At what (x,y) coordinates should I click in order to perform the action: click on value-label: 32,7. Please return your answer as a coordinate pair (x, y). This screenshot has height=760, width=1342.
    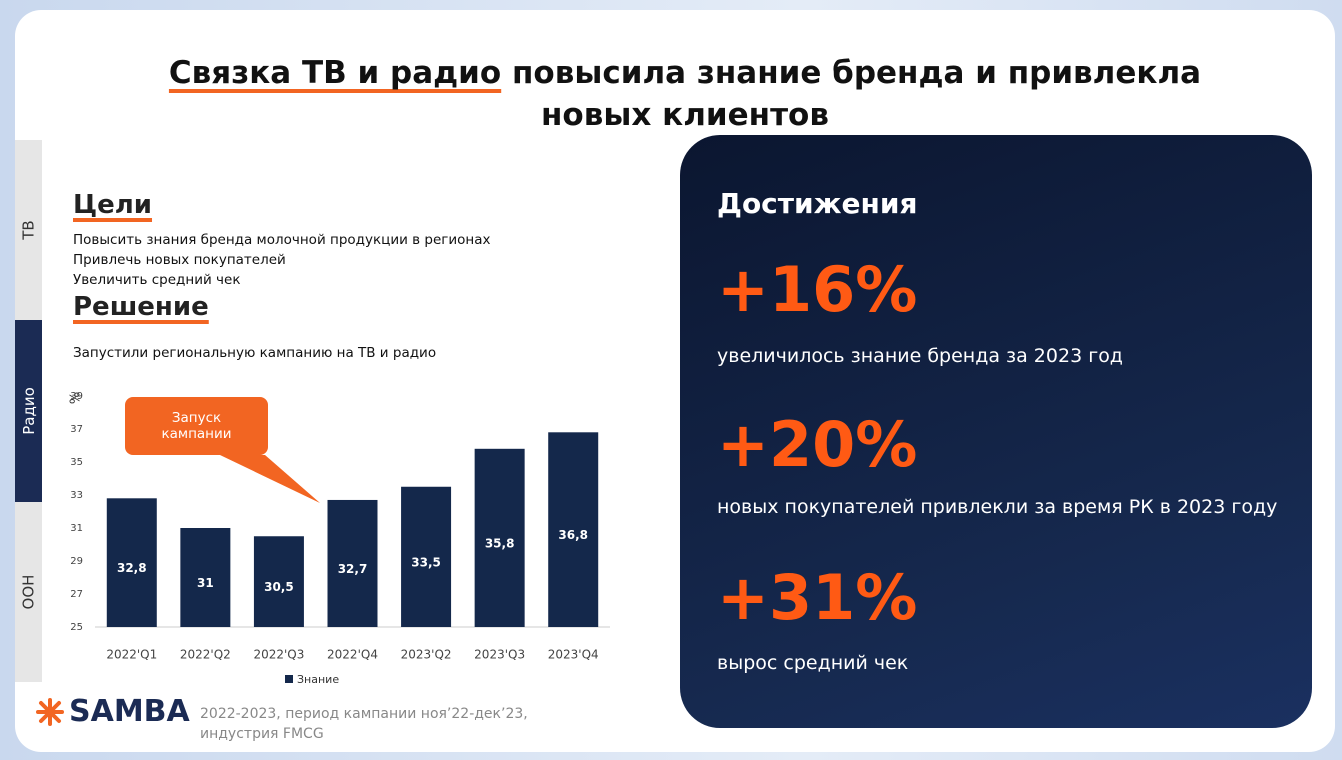
    Looking at the image, I should click on (353, 569).